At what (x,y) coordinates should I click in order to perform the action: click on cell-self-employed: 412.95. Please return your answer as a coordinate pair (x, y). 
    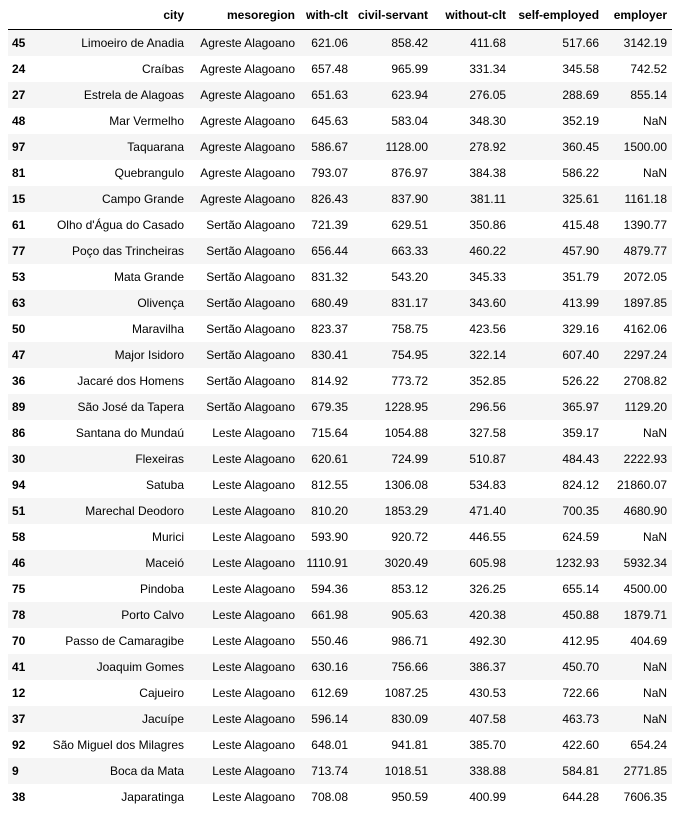
    Looking at the image, I should click on (581, 641).